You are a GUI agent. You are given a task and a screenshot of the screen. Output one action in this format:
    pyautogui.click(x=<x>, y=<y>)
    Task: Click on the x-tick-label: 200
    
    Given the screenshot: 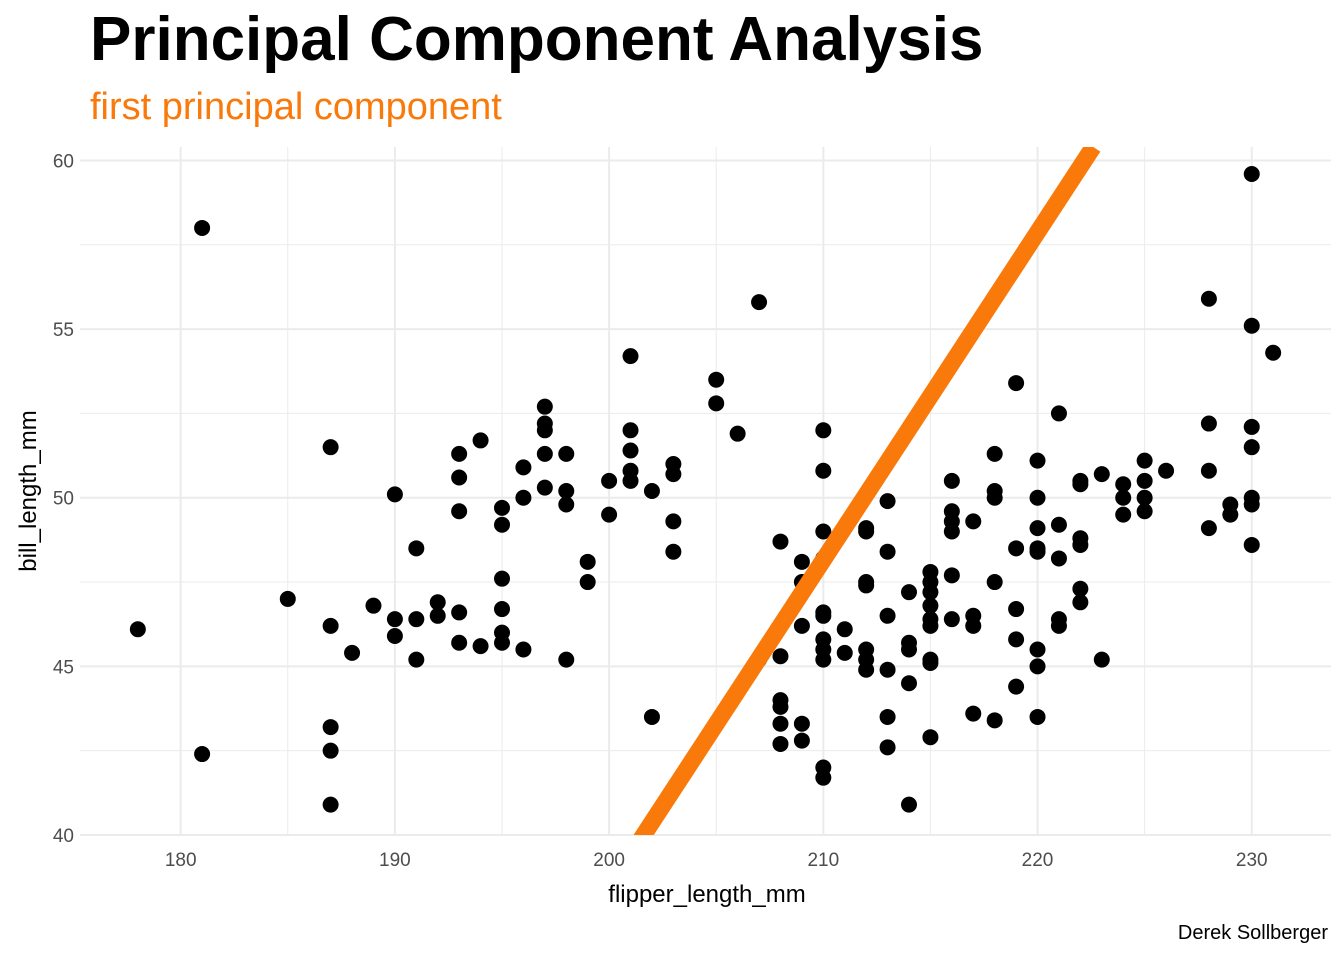 What is the action you would take?
    pyautogui.click(x=609, y=860)
    